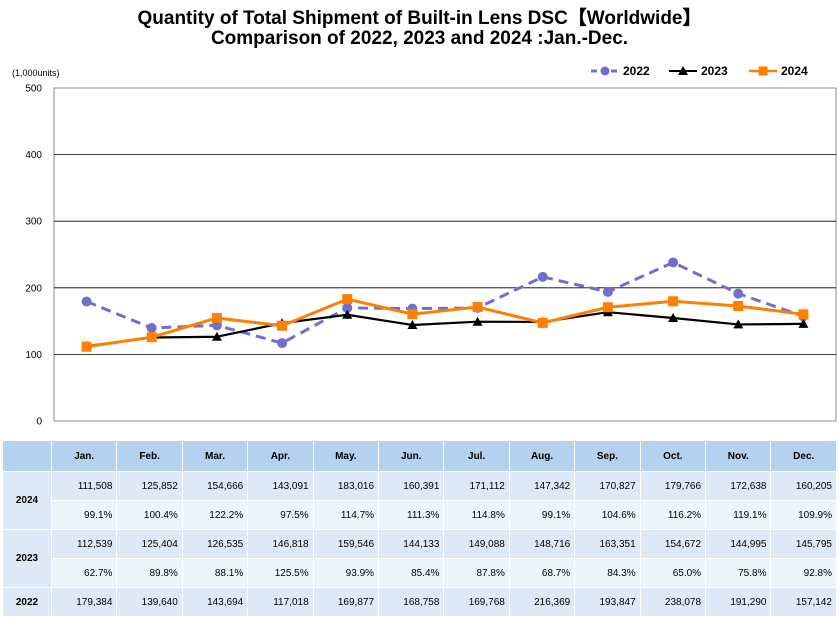  Describe the element at coordinates (149, 486) in the screenshot. I see `table-cell-2024-value-1: 125,852` at that location.